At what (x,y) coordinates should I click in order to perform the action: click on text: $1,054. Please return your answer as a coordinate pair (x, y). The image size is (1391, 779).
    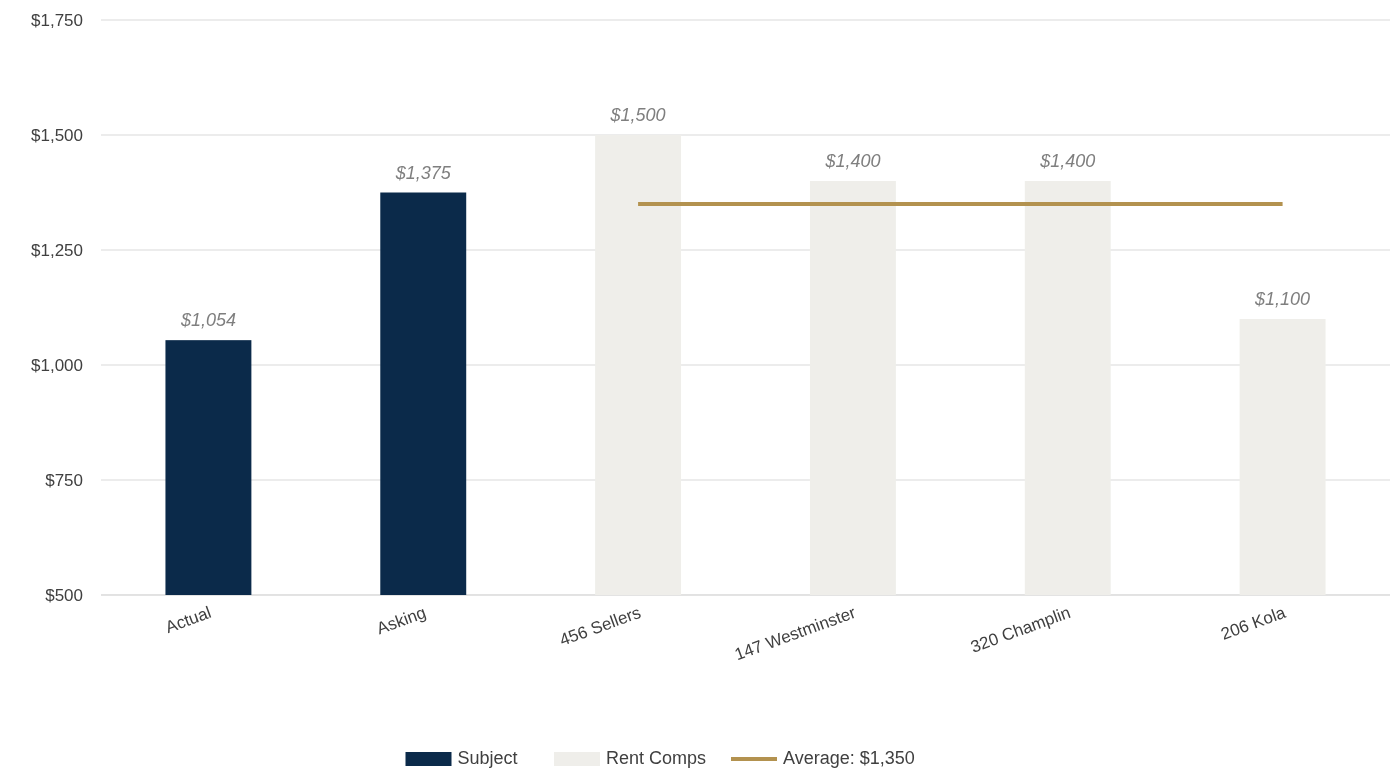
    Looking at the image, I should click on (208, 320).